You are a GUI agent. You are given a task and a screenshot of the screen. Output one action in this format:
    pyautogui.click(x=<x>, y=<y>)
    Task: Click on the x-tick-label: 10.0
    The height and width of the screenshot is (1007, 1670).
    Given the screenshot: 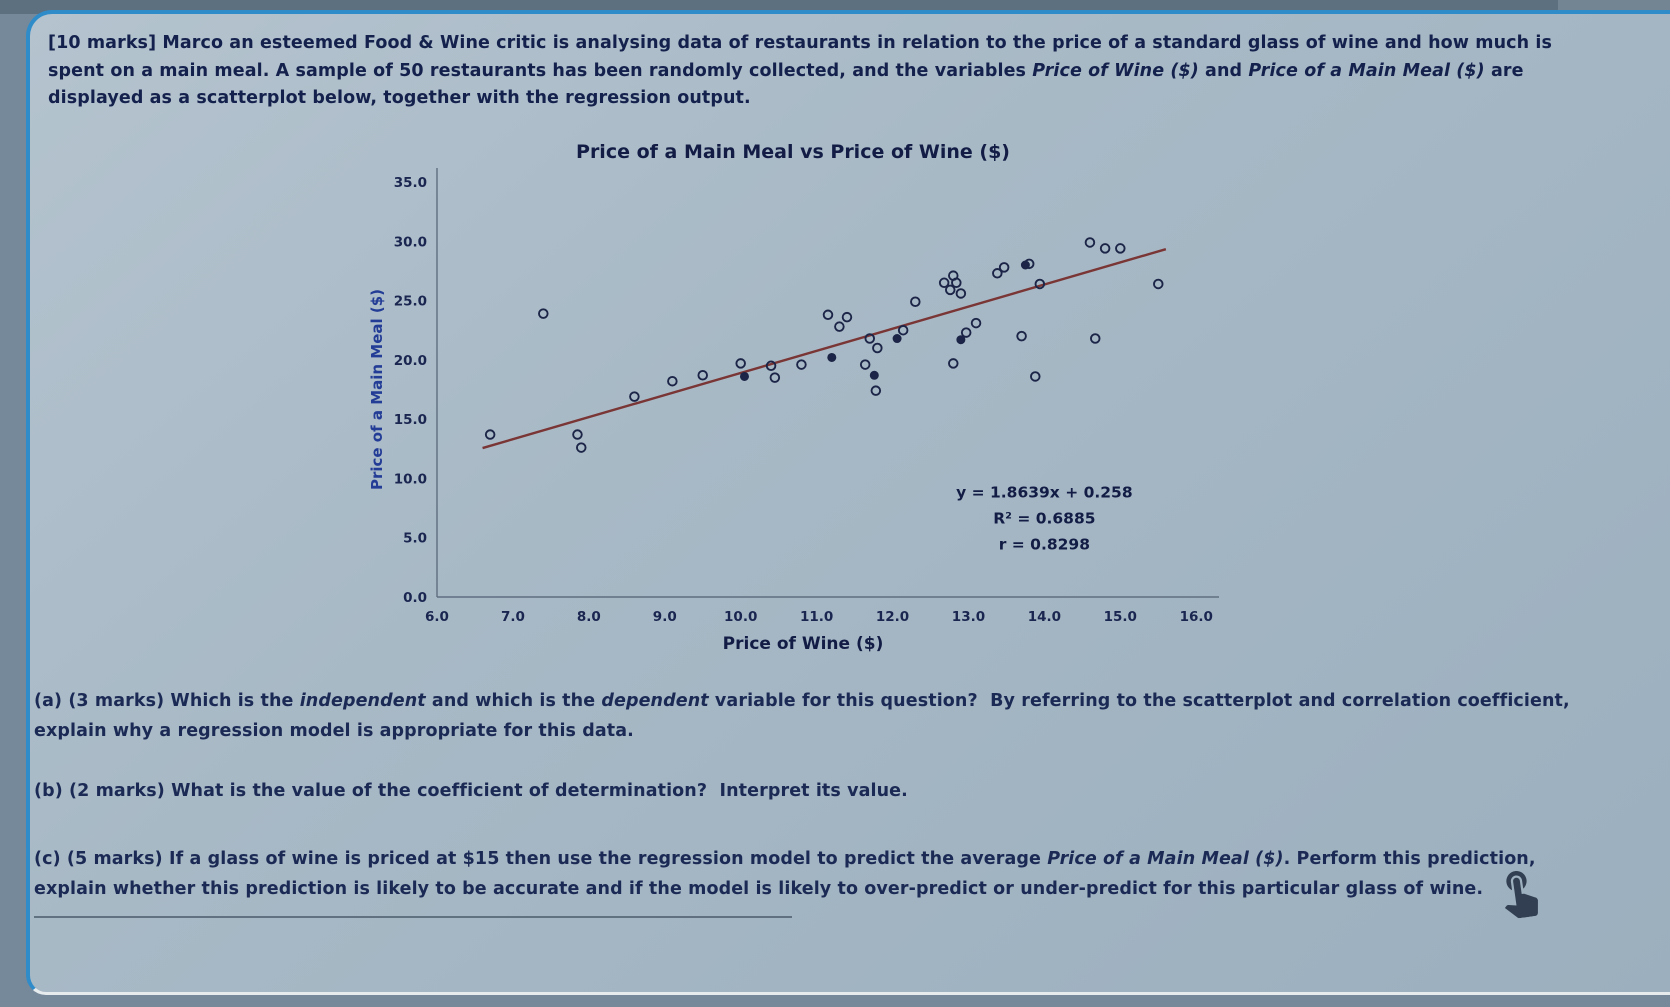 What is the action you would take?
    pyautogui.click(x=740, y=617)
    